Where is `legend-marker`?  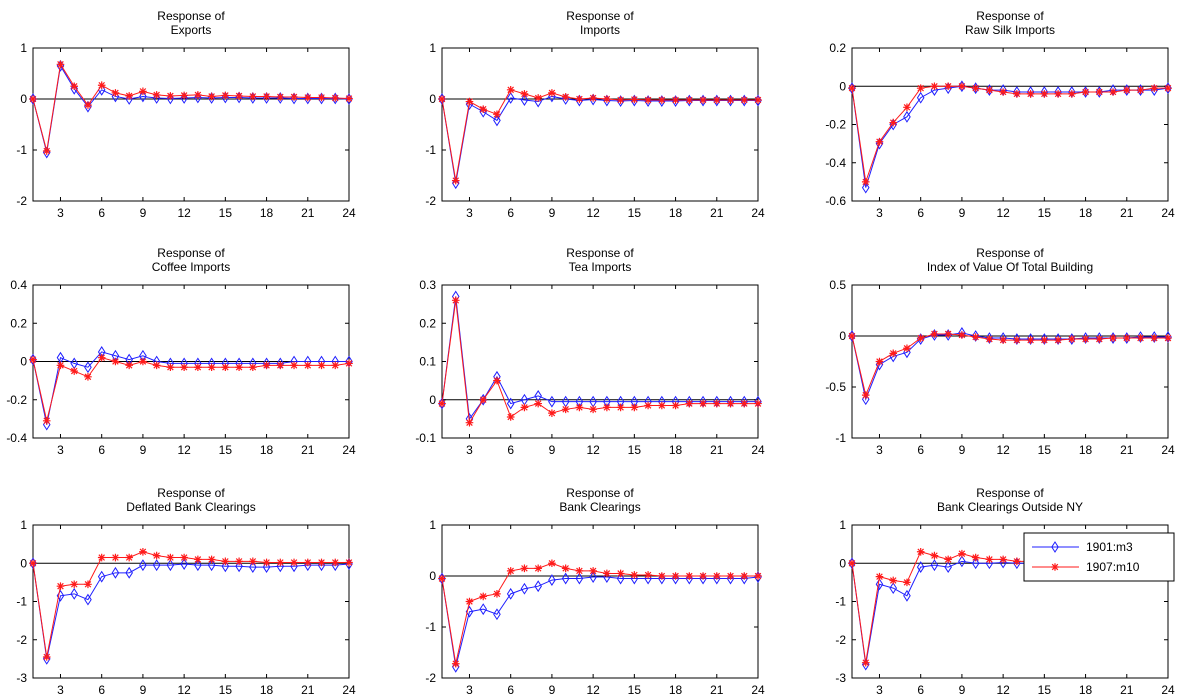 legend-marker is located at coordinates (1055, 547).